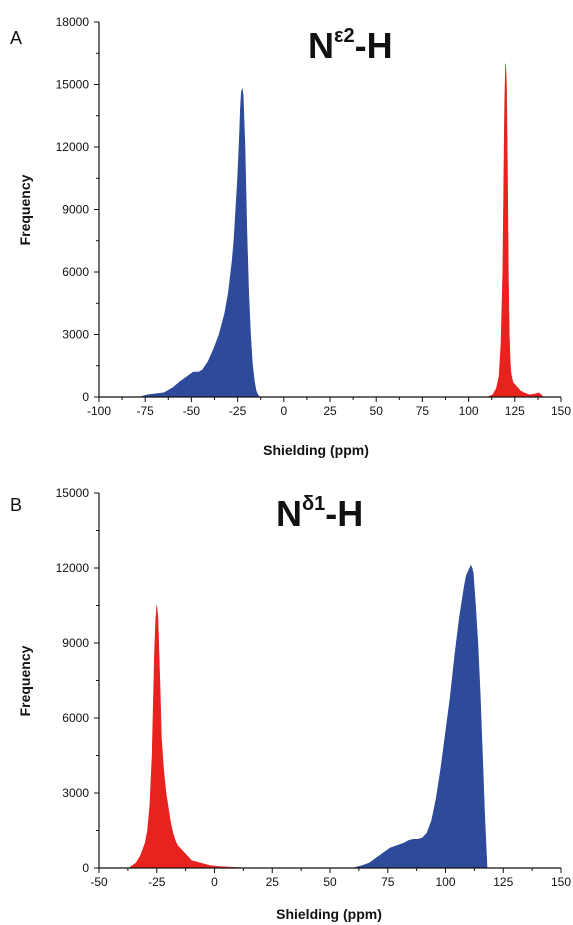  I want to click on y-tick-label-a: 15000, so click(73, 85).